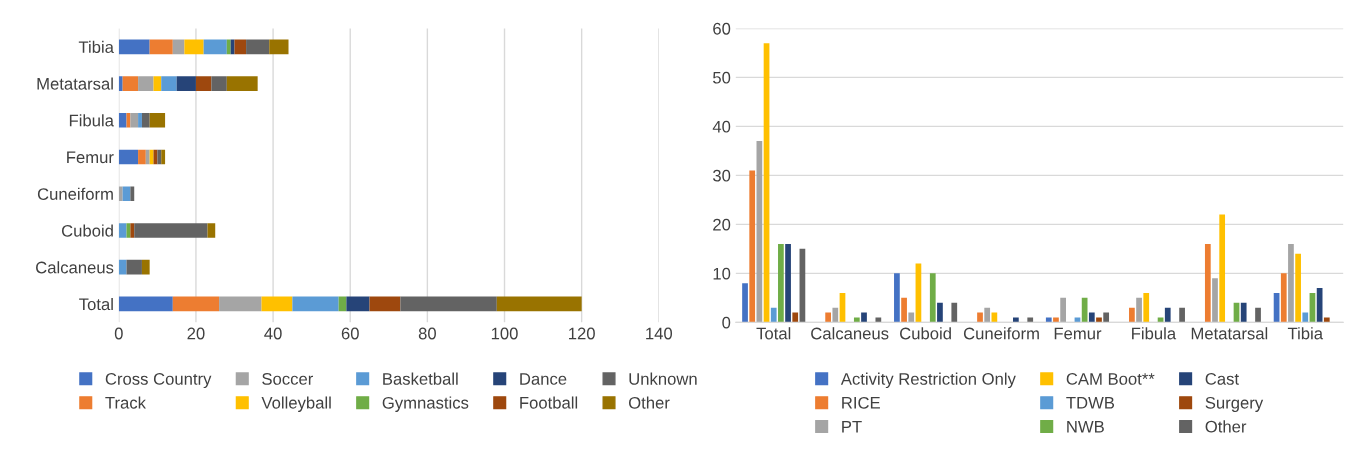 The height and width of the screenshot is (474, 1350). Describe the element at coordinates (91, 120) in the screenshot. I see `y-tick-label: Fibula` at that location.